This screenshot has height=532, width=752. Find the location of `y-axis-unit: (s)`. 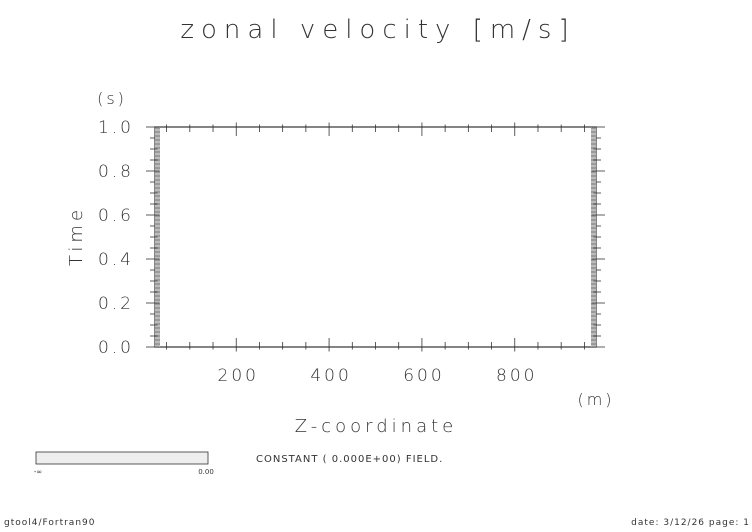

y-axis-unit: (s) is located at coordinates (112, 98).